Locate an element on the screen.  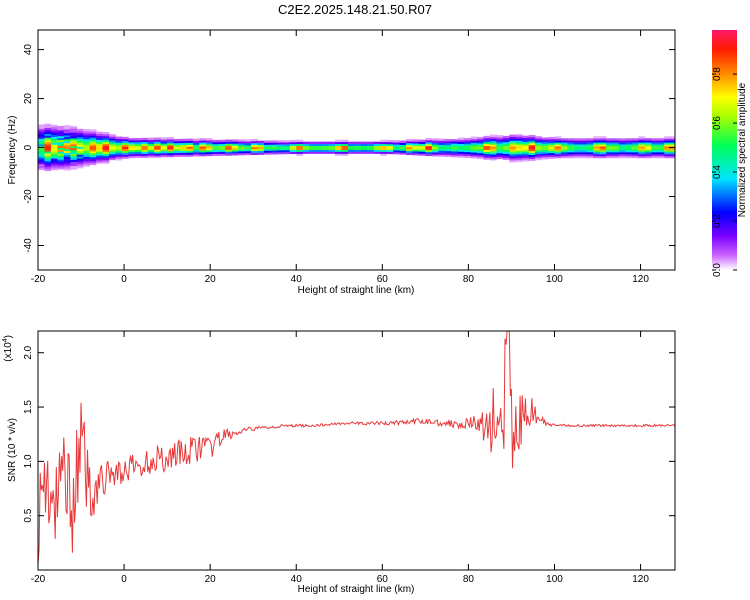
x-tick-label: 0 is located at coordinates (124, 579).